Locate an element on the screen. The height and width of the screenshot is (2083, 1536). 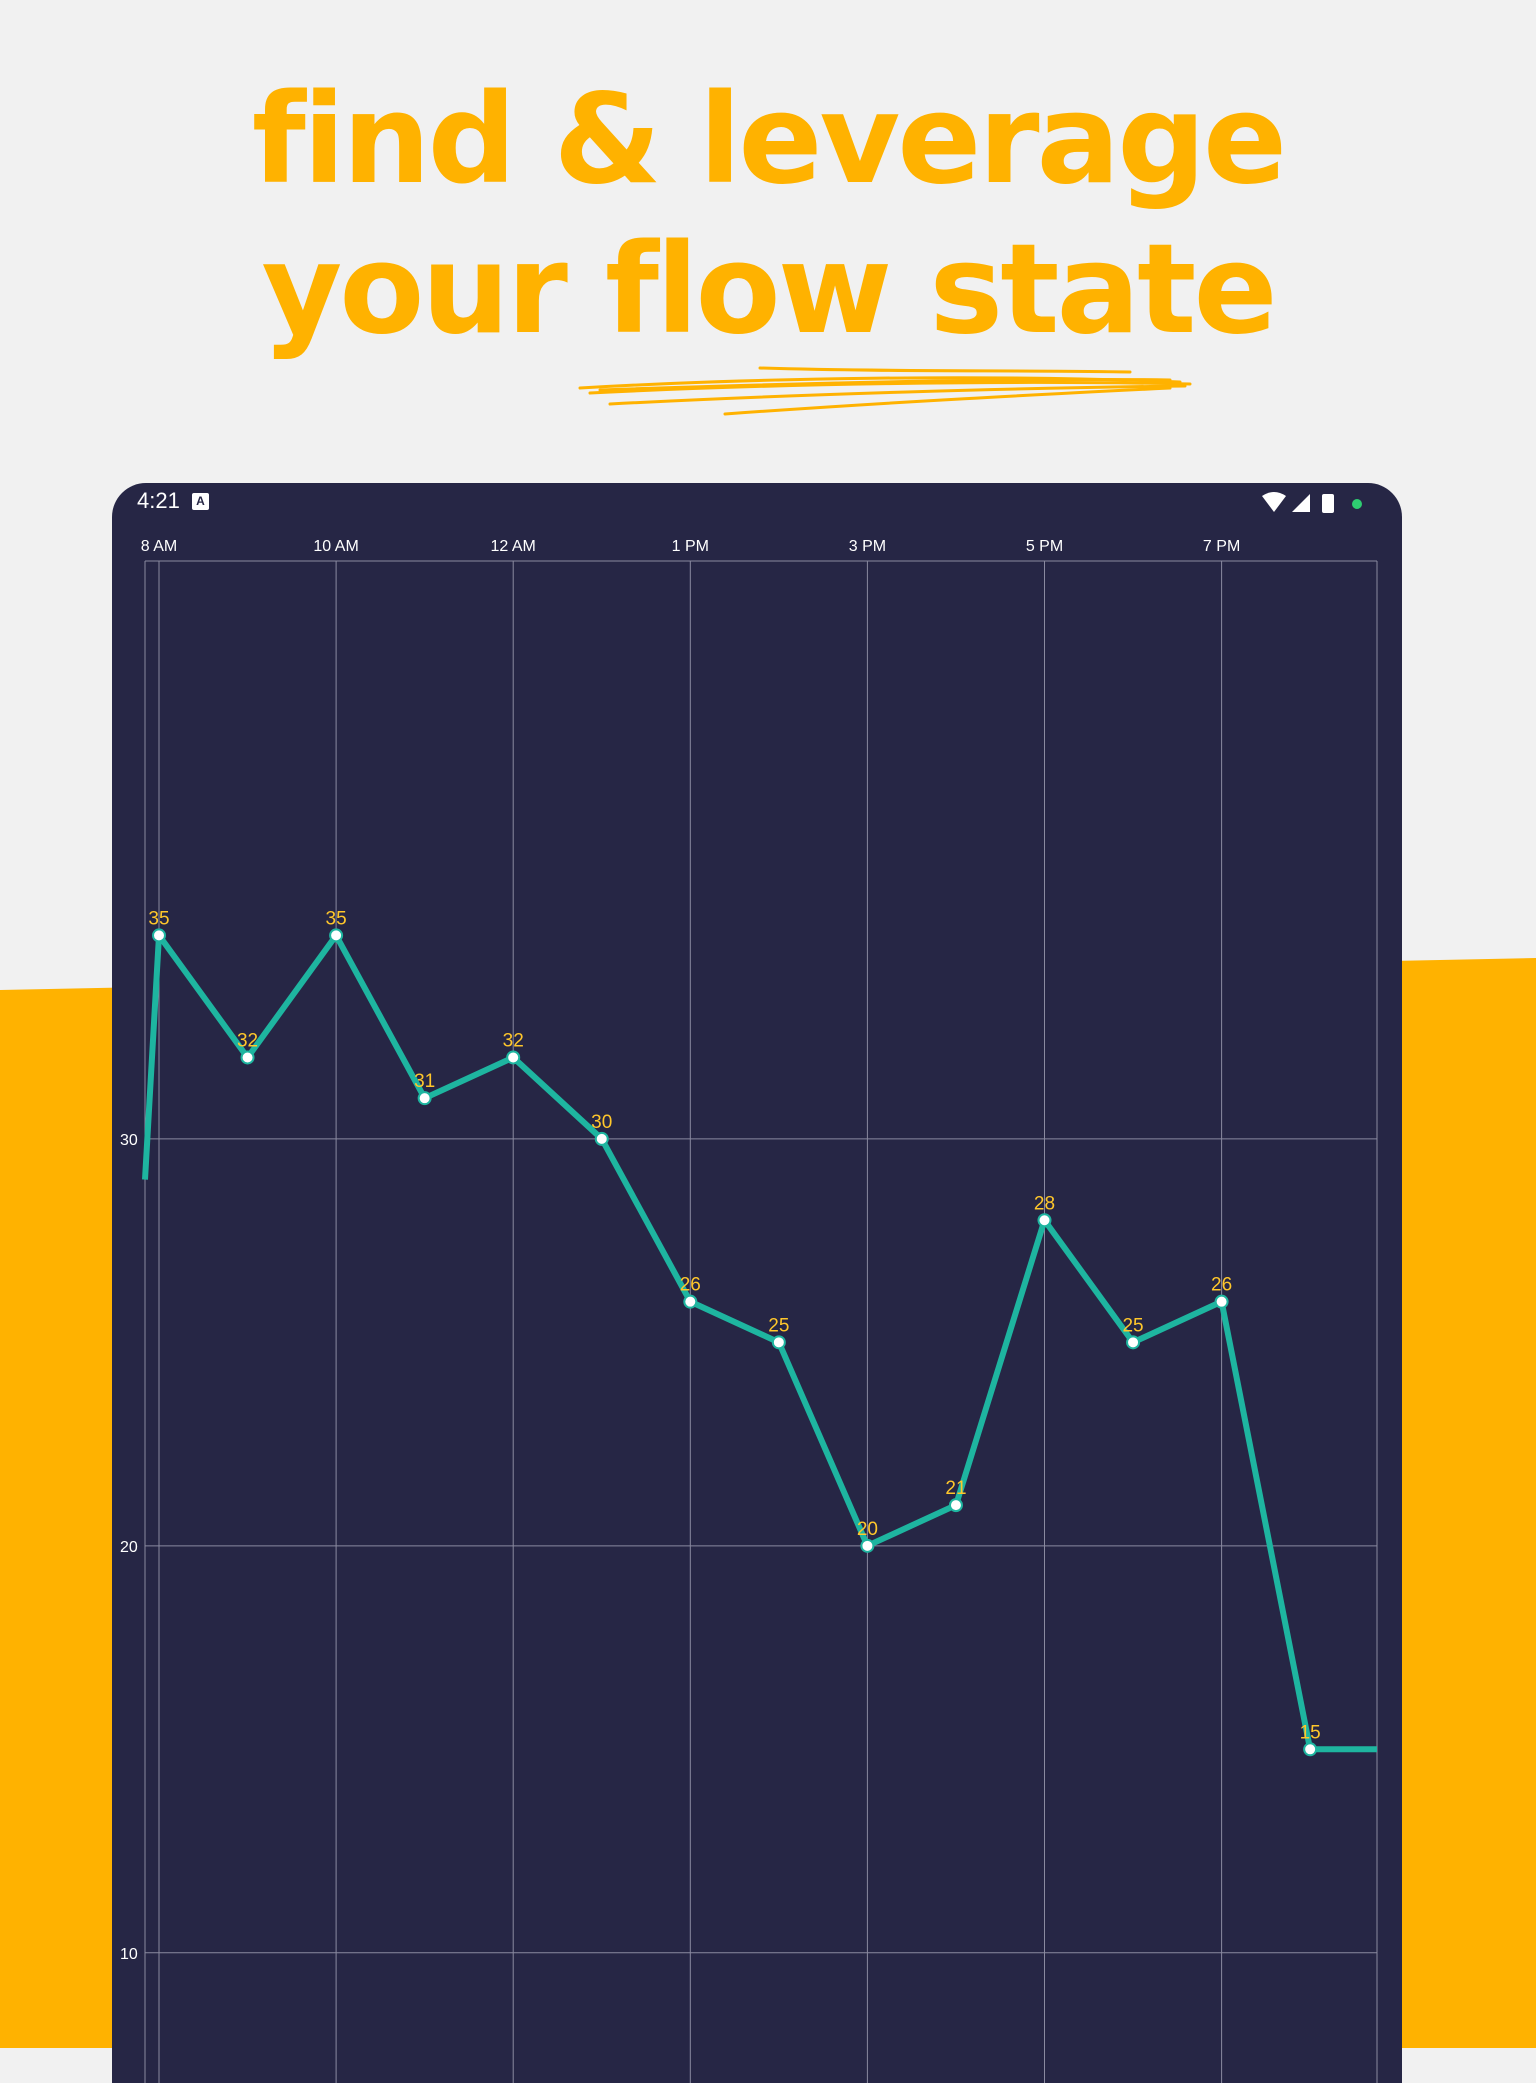
data-label: 31 is located at coordinates (424, 1081).